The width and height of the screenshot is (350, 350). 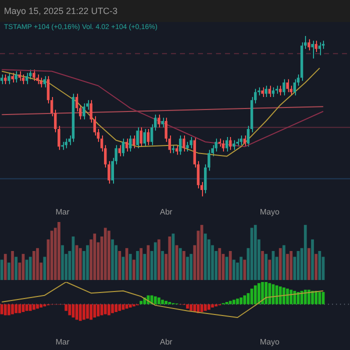 I want to click on chart-title: Mayo 15, 2025 21:22 UTC-3, so click(x=175, y=11).